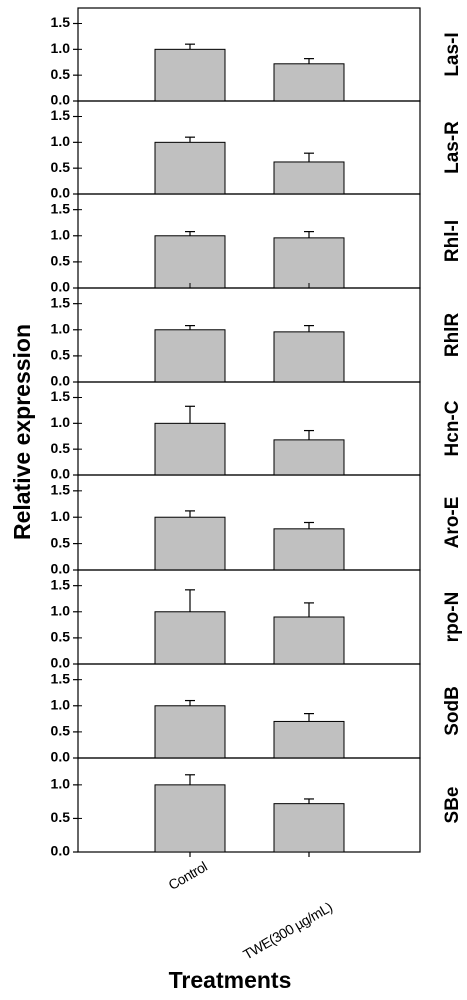  What do you see at coordinates (452, 335) in the screenshot?
I see `gene-label: RhlR` at bounding box center [452, 335].